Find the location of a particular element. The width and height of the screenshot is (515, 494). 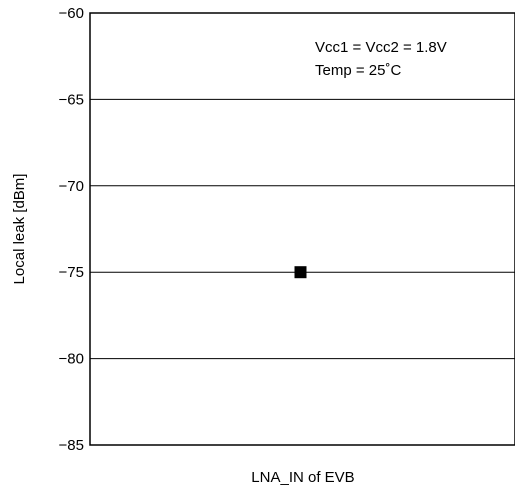

y-tick-label: −75 is located at coordinates (71, 272).